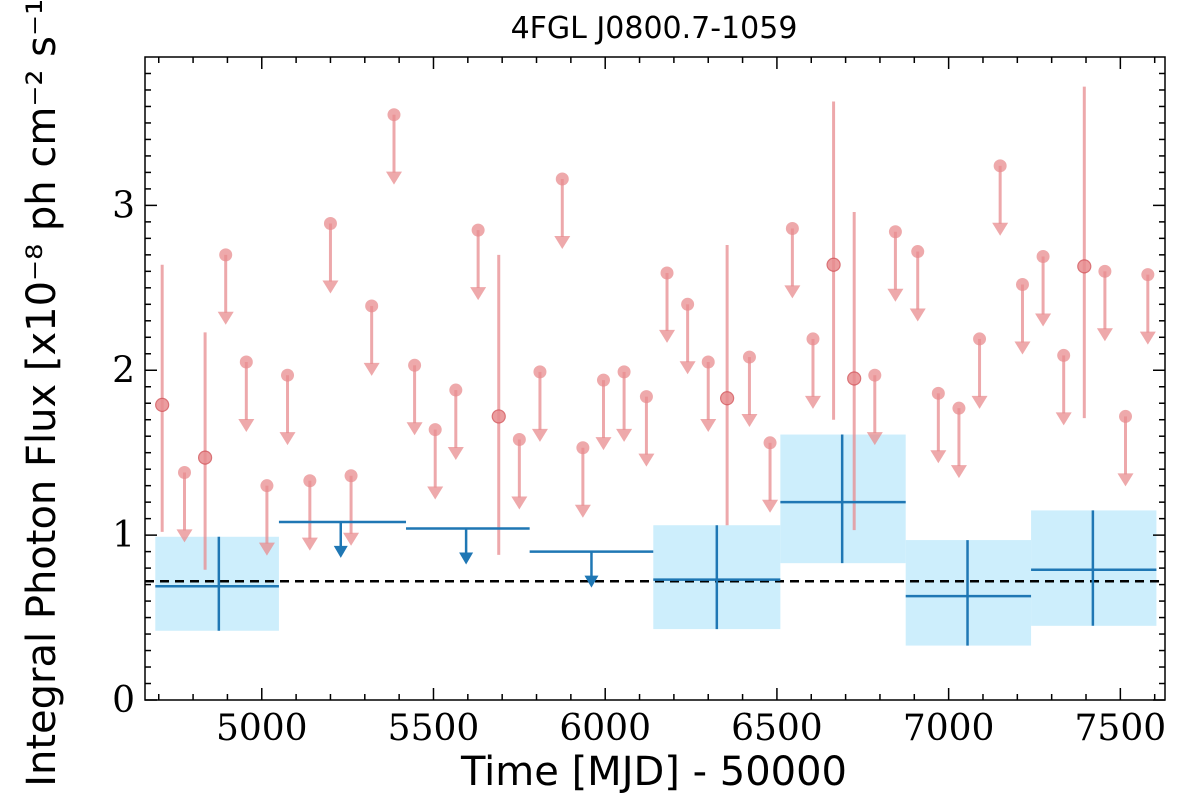 The image size is (1200, 800). I want to click on x-tick-label: 7500, so click(1121, 728).